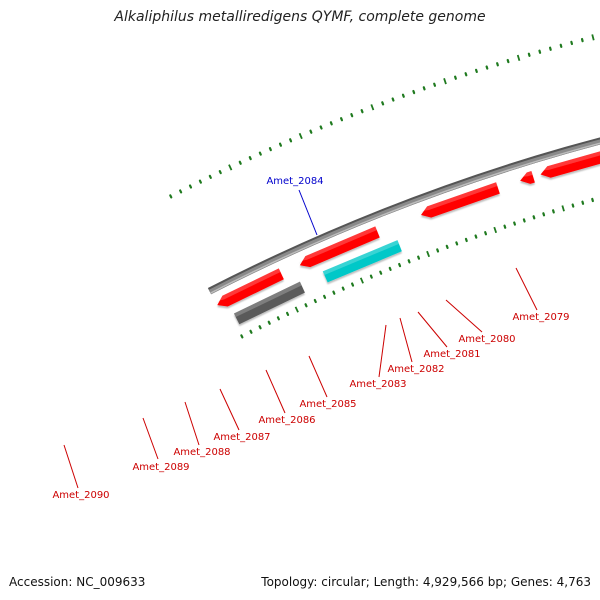  Describe the element at coordinates (80, 495) in the screenshot. I see `gene-label: Amet_2090` at that location.